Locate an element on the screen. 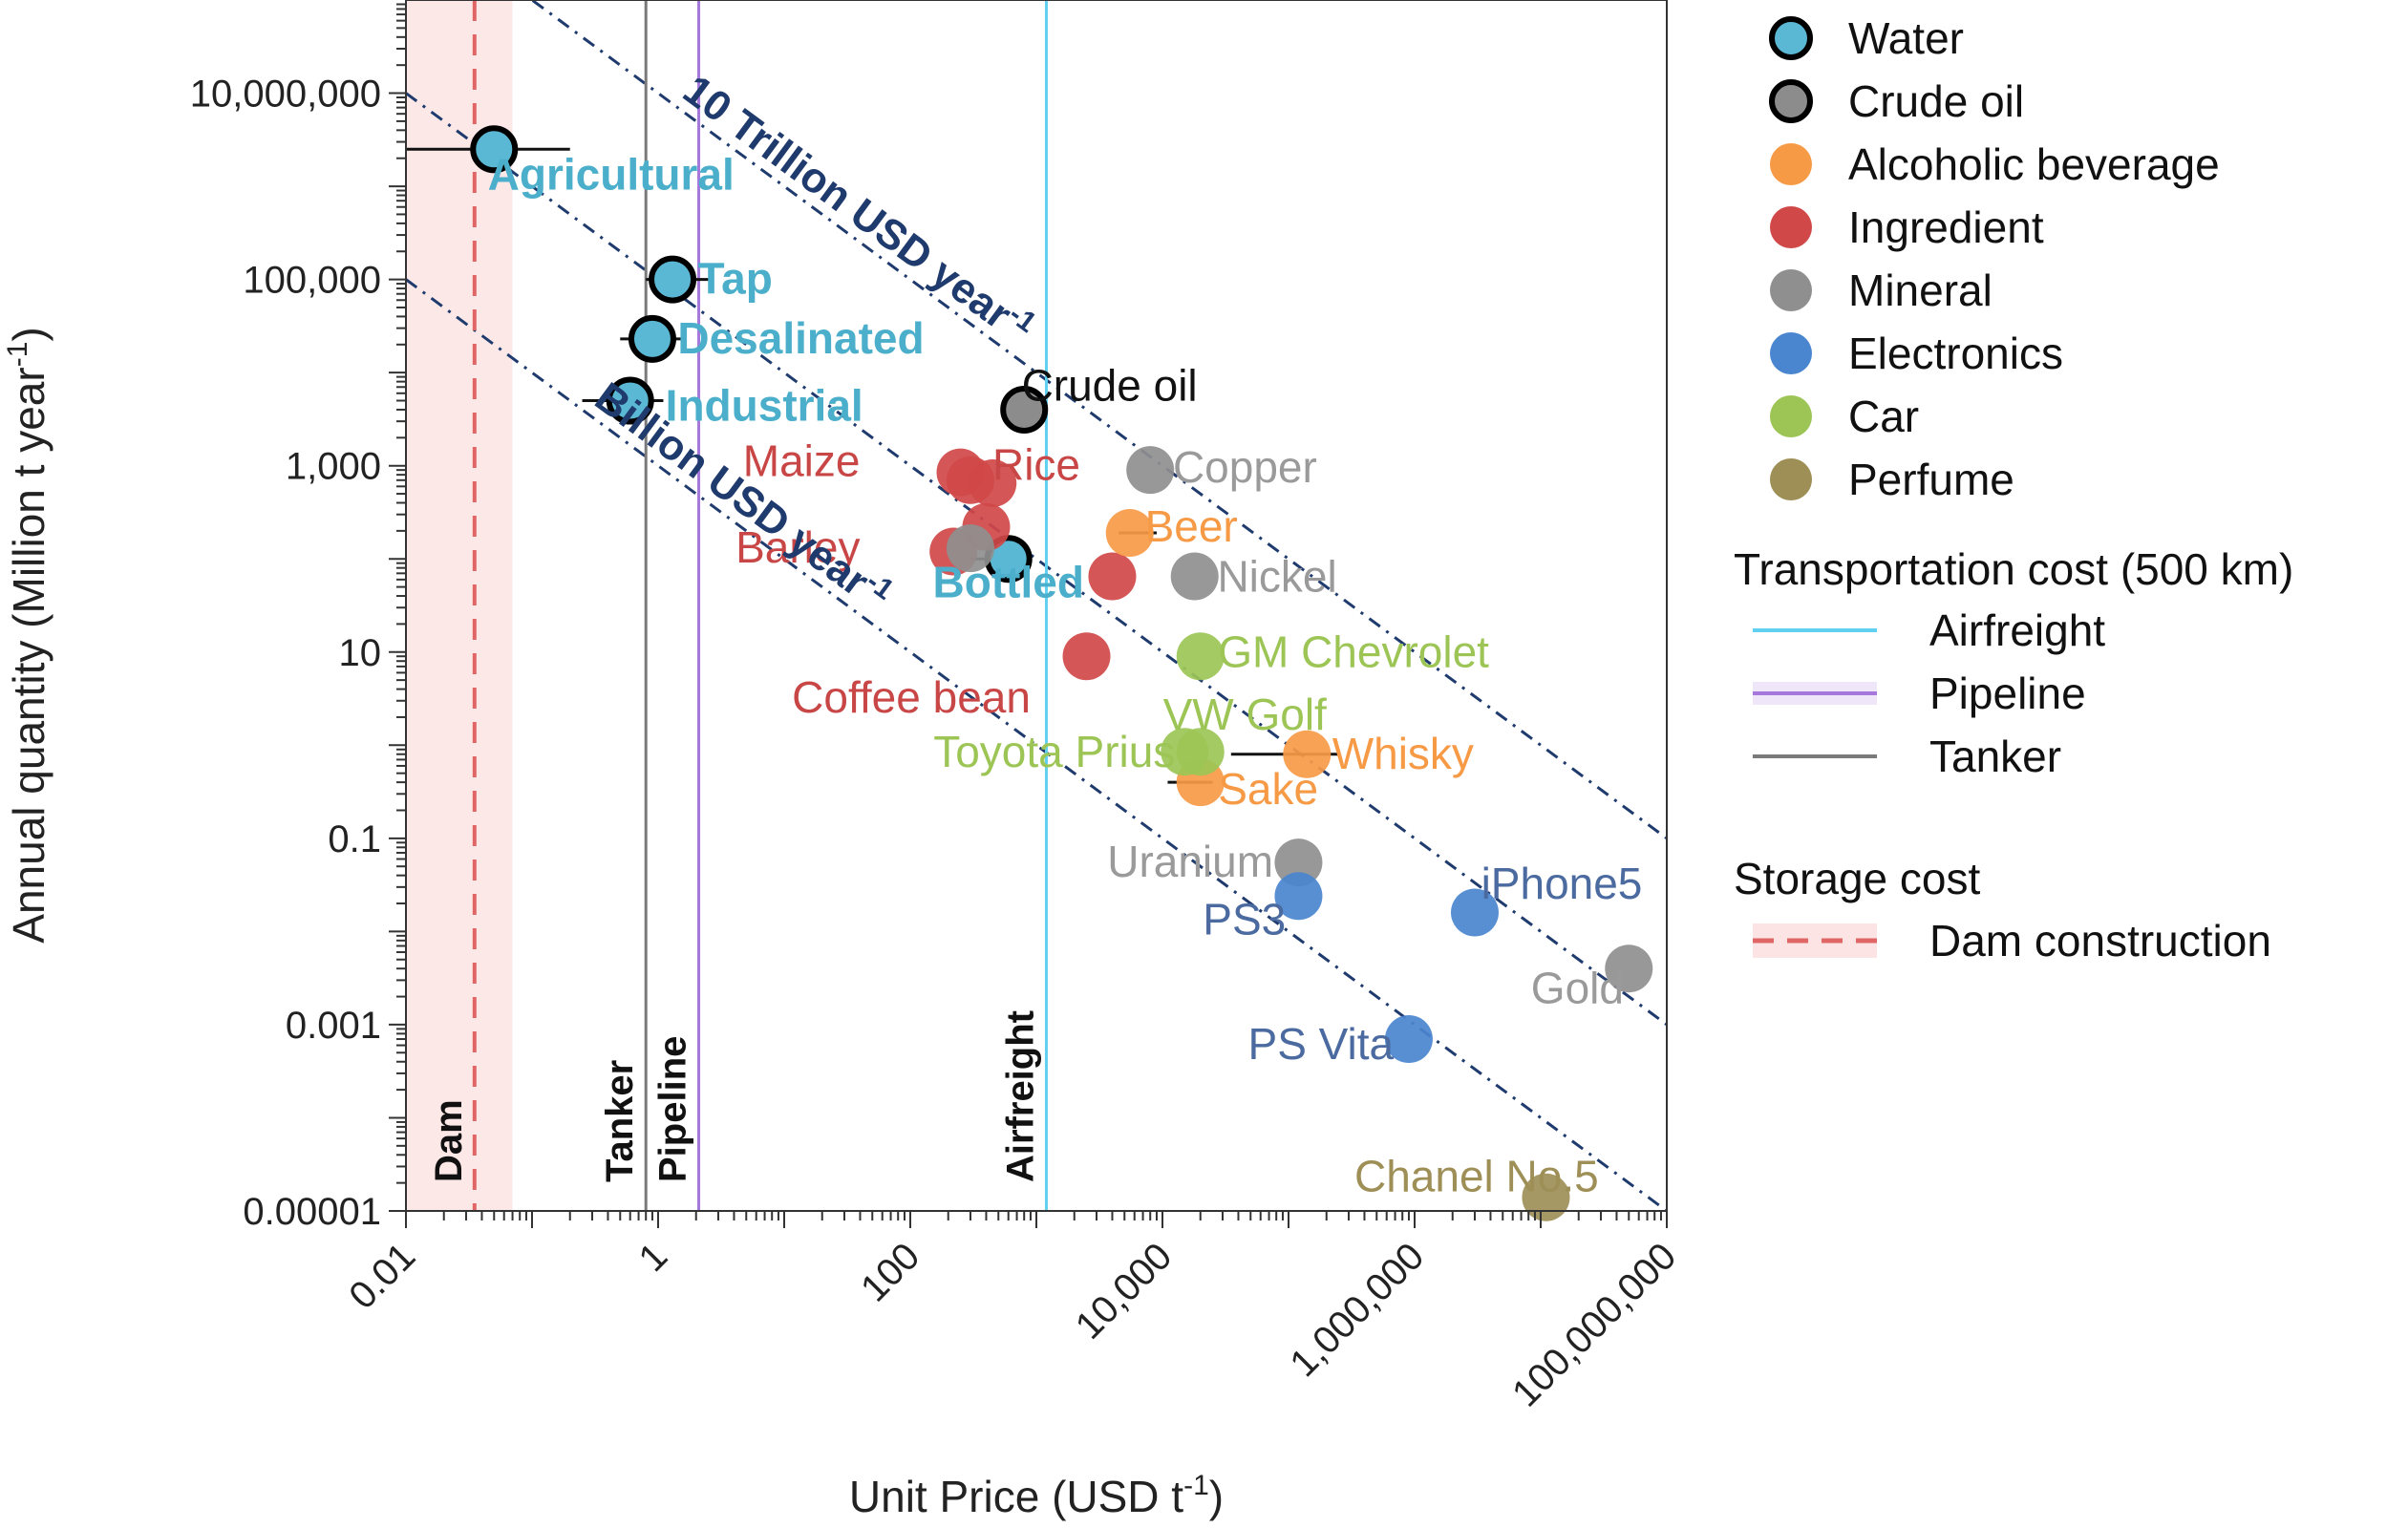 The image size is (2408, 1528). legend-label: Water is located at coordinates (1906, 38).